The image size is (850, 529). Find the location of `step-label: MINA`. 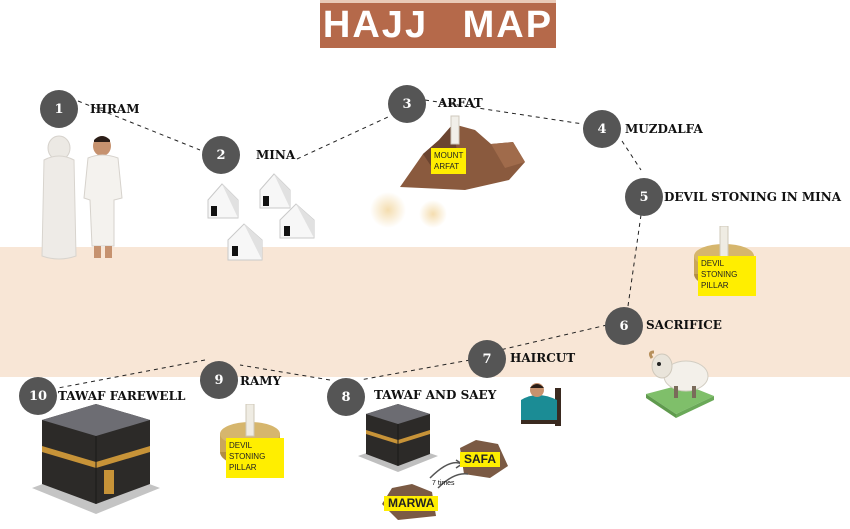

step-label: MINA is located at coordinates (276, 155).